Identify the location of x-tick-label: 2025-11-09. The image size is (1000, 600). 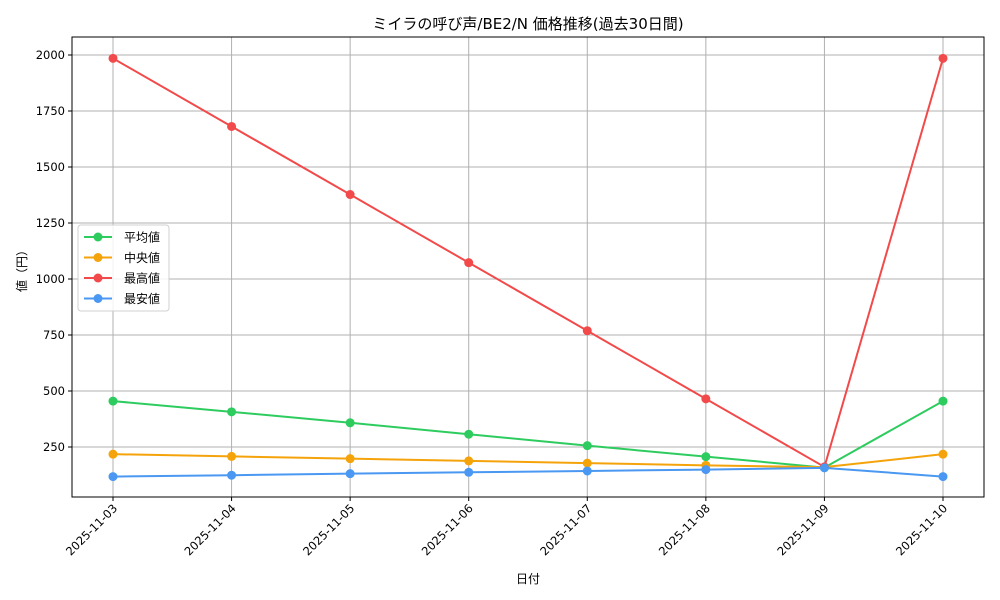
(802, 529).